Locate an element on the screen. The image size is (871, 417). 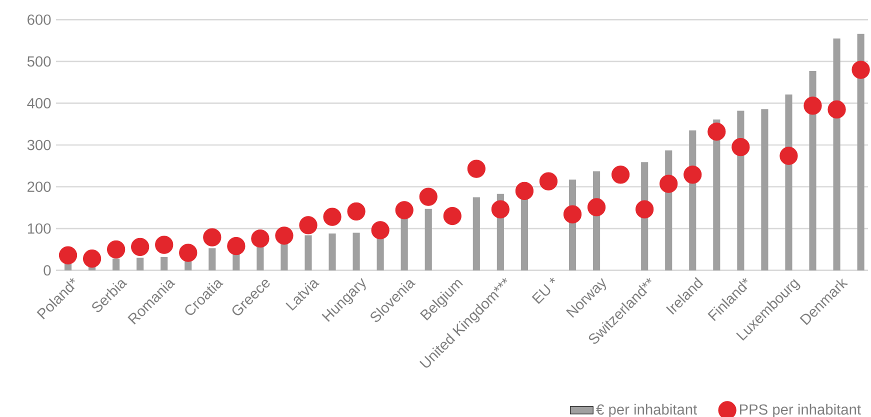
y-tick-label: 0 is located at coordinates (47, 270).